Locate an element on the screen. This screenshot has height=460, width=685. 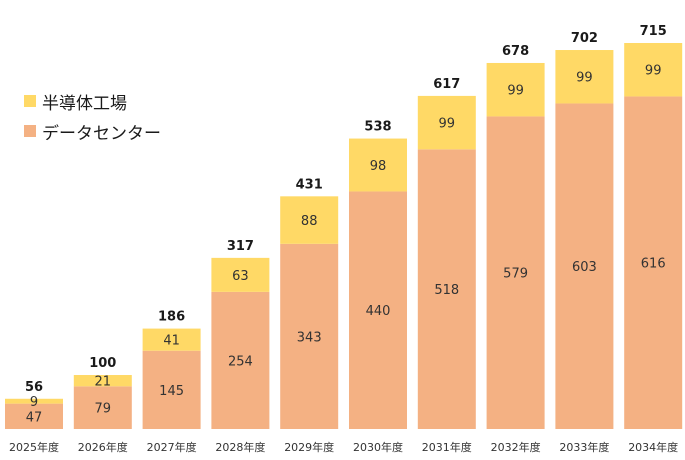
x-tick-label-9: 2034年度 is located at coordinates (653, 447).